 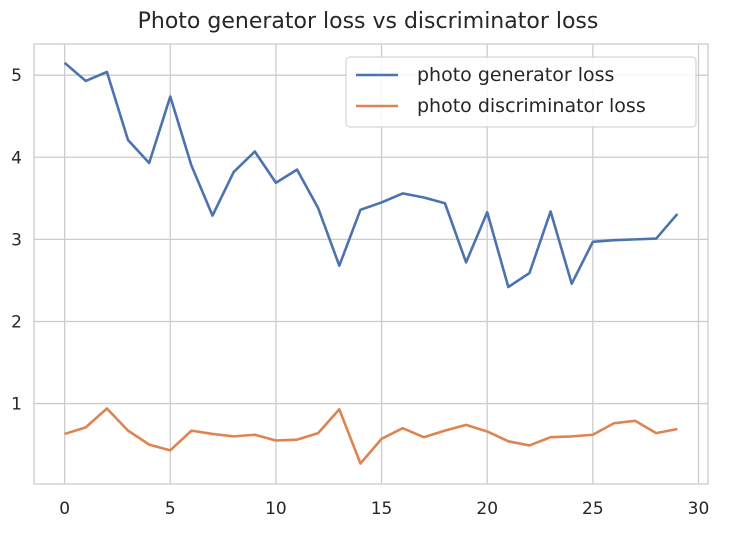 What do you see at coordinates (593, 509) in the screenshot?
I see `x-tick-label: 25` at bounding box center [593, 509].